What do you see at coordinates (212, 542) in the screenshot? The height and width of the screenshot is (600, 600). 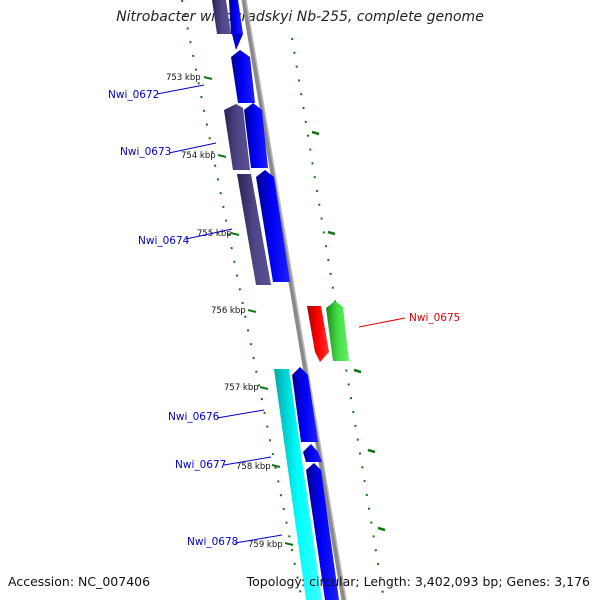 I see `gene-label-nwi-0678: Nwi_0678` at bounding box center [212, 542].